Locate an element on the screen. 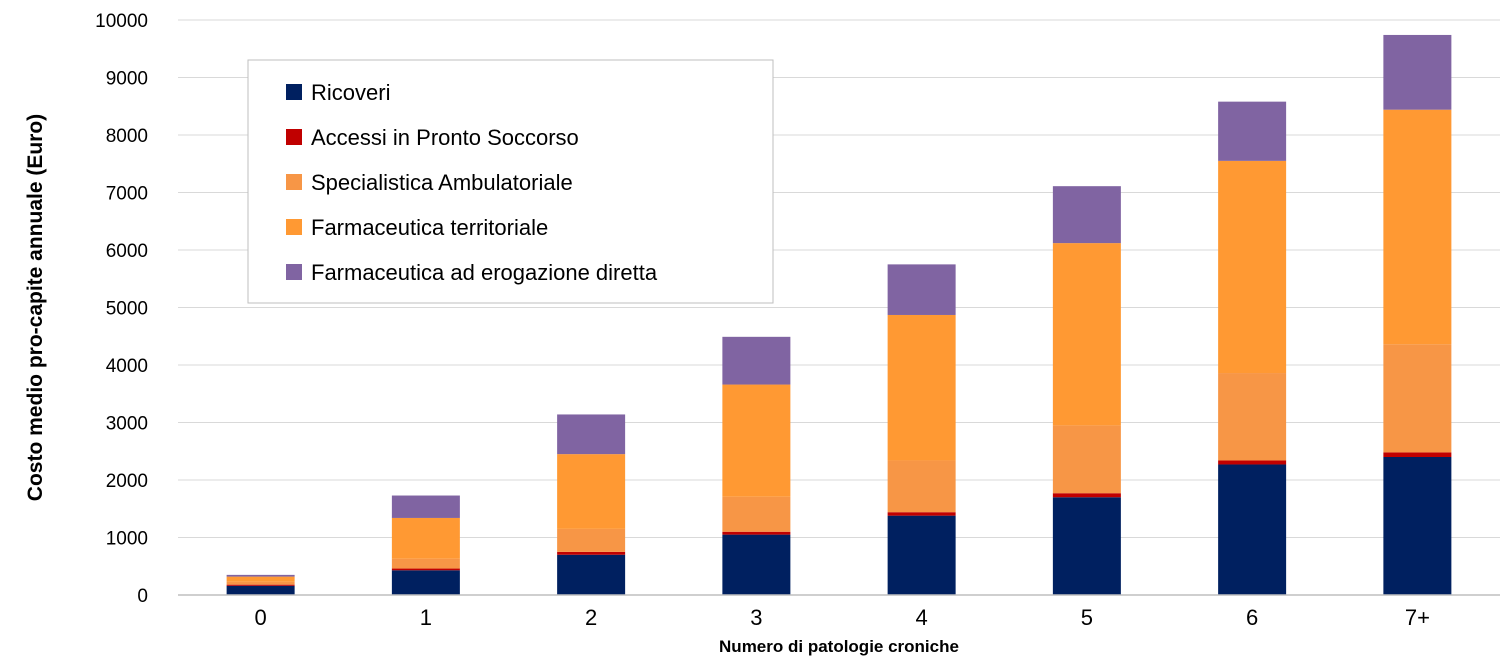 The image size is (1501, 657). legend-label: Ricoveri is located at coordinates (350, 92).